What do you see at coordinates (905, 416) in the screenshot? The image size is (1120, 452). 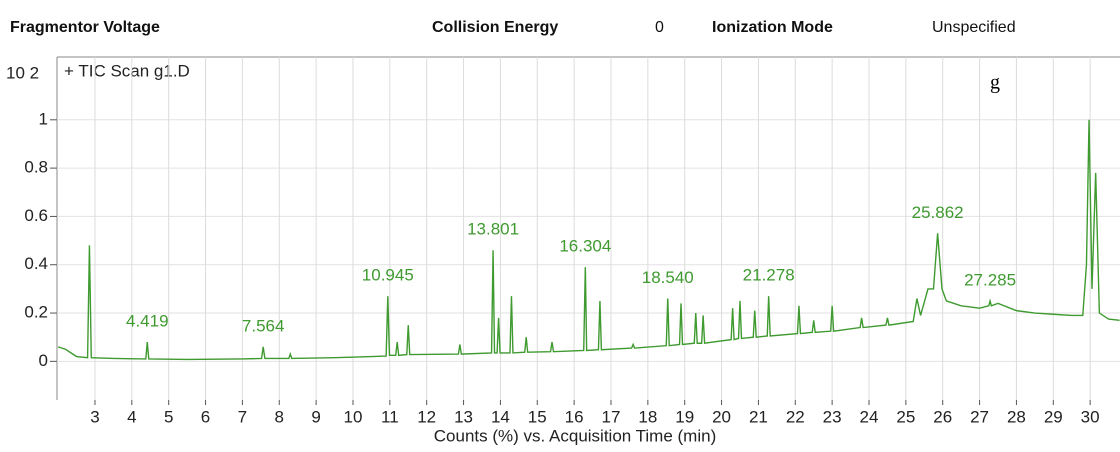 I see `x-tick-label: 25` at bounding box center [905, 416].